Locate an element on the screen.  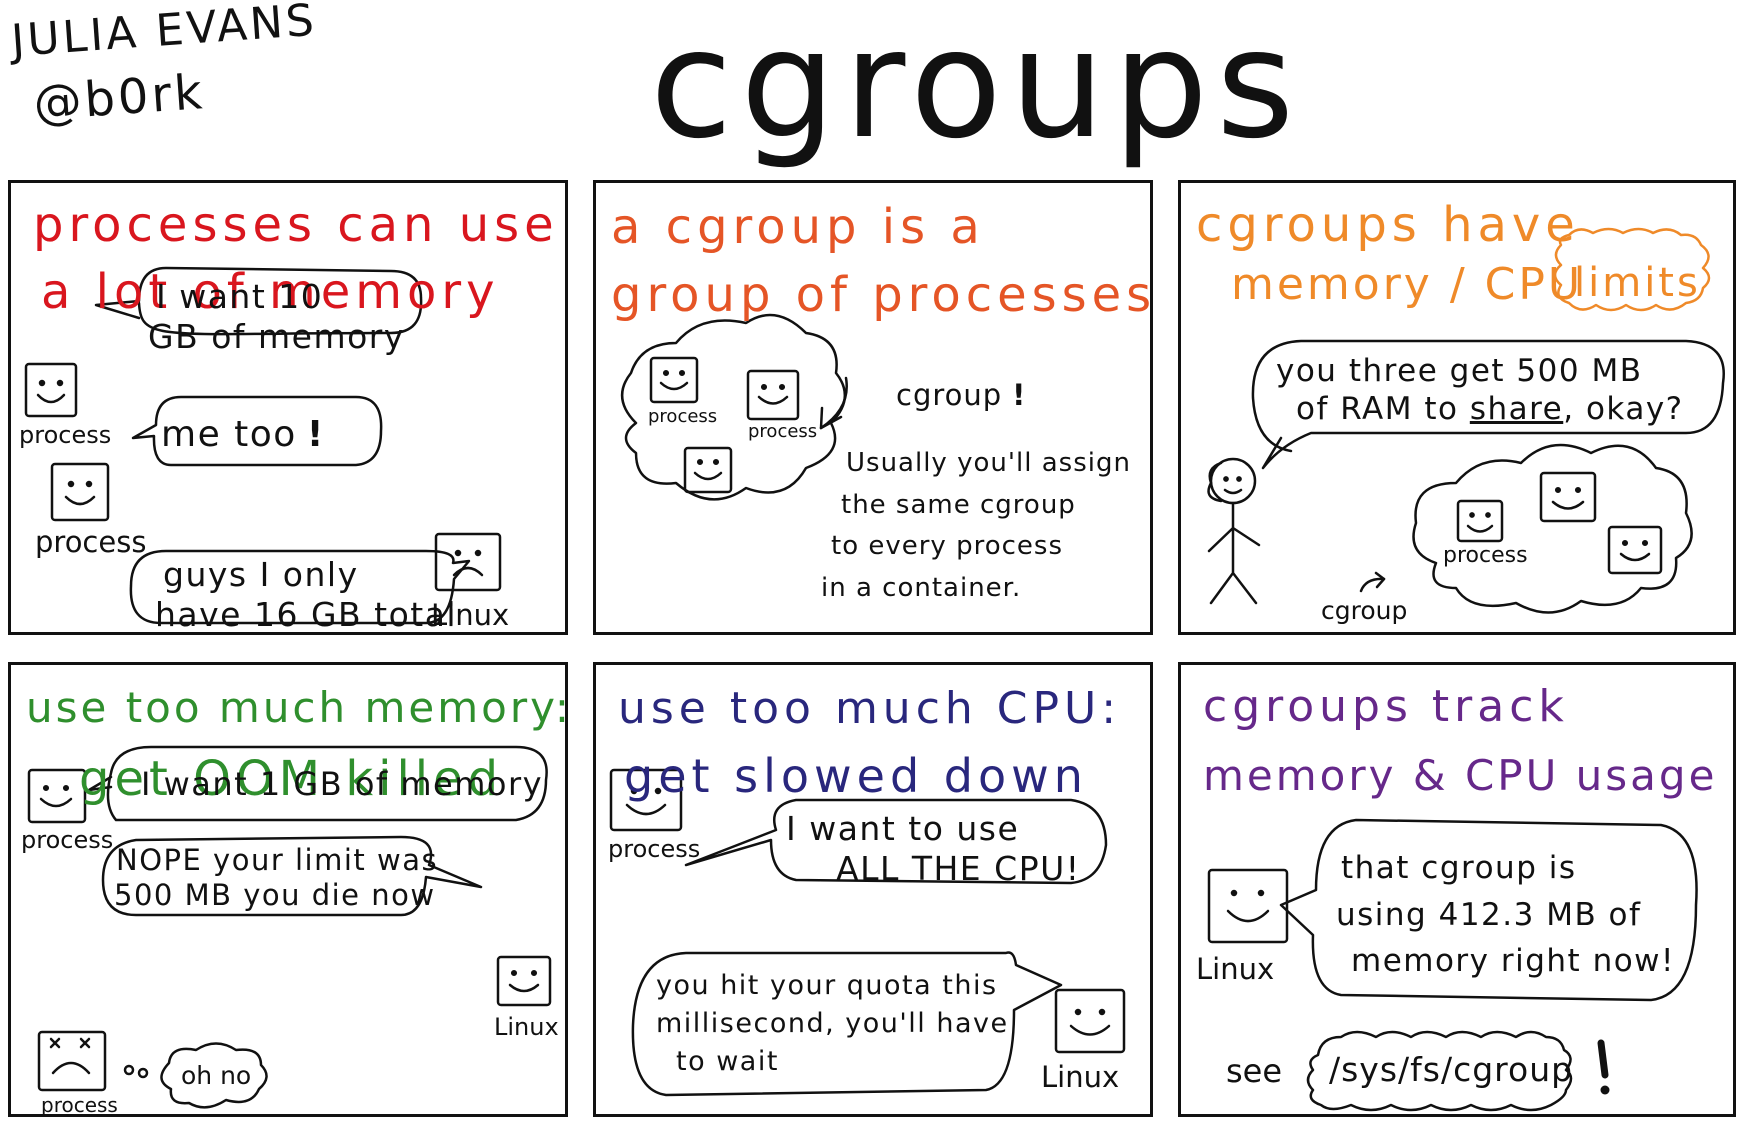
panel-1-bubble-3: guys I only have 16 GB total is located at coordinates (306, 595).